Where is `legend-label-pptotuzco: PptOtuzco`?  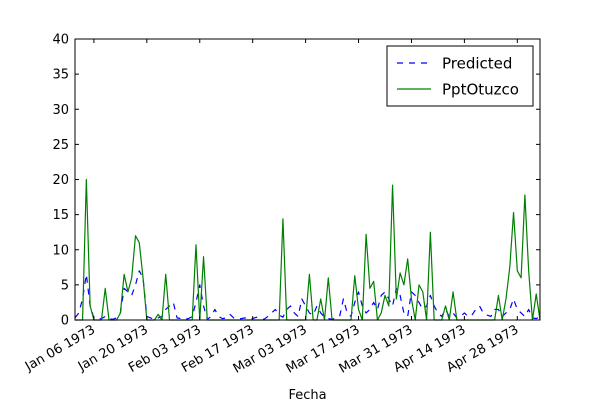
legend-label-pptotuzco: PptOtuzco is located at coordinates (480, 90).